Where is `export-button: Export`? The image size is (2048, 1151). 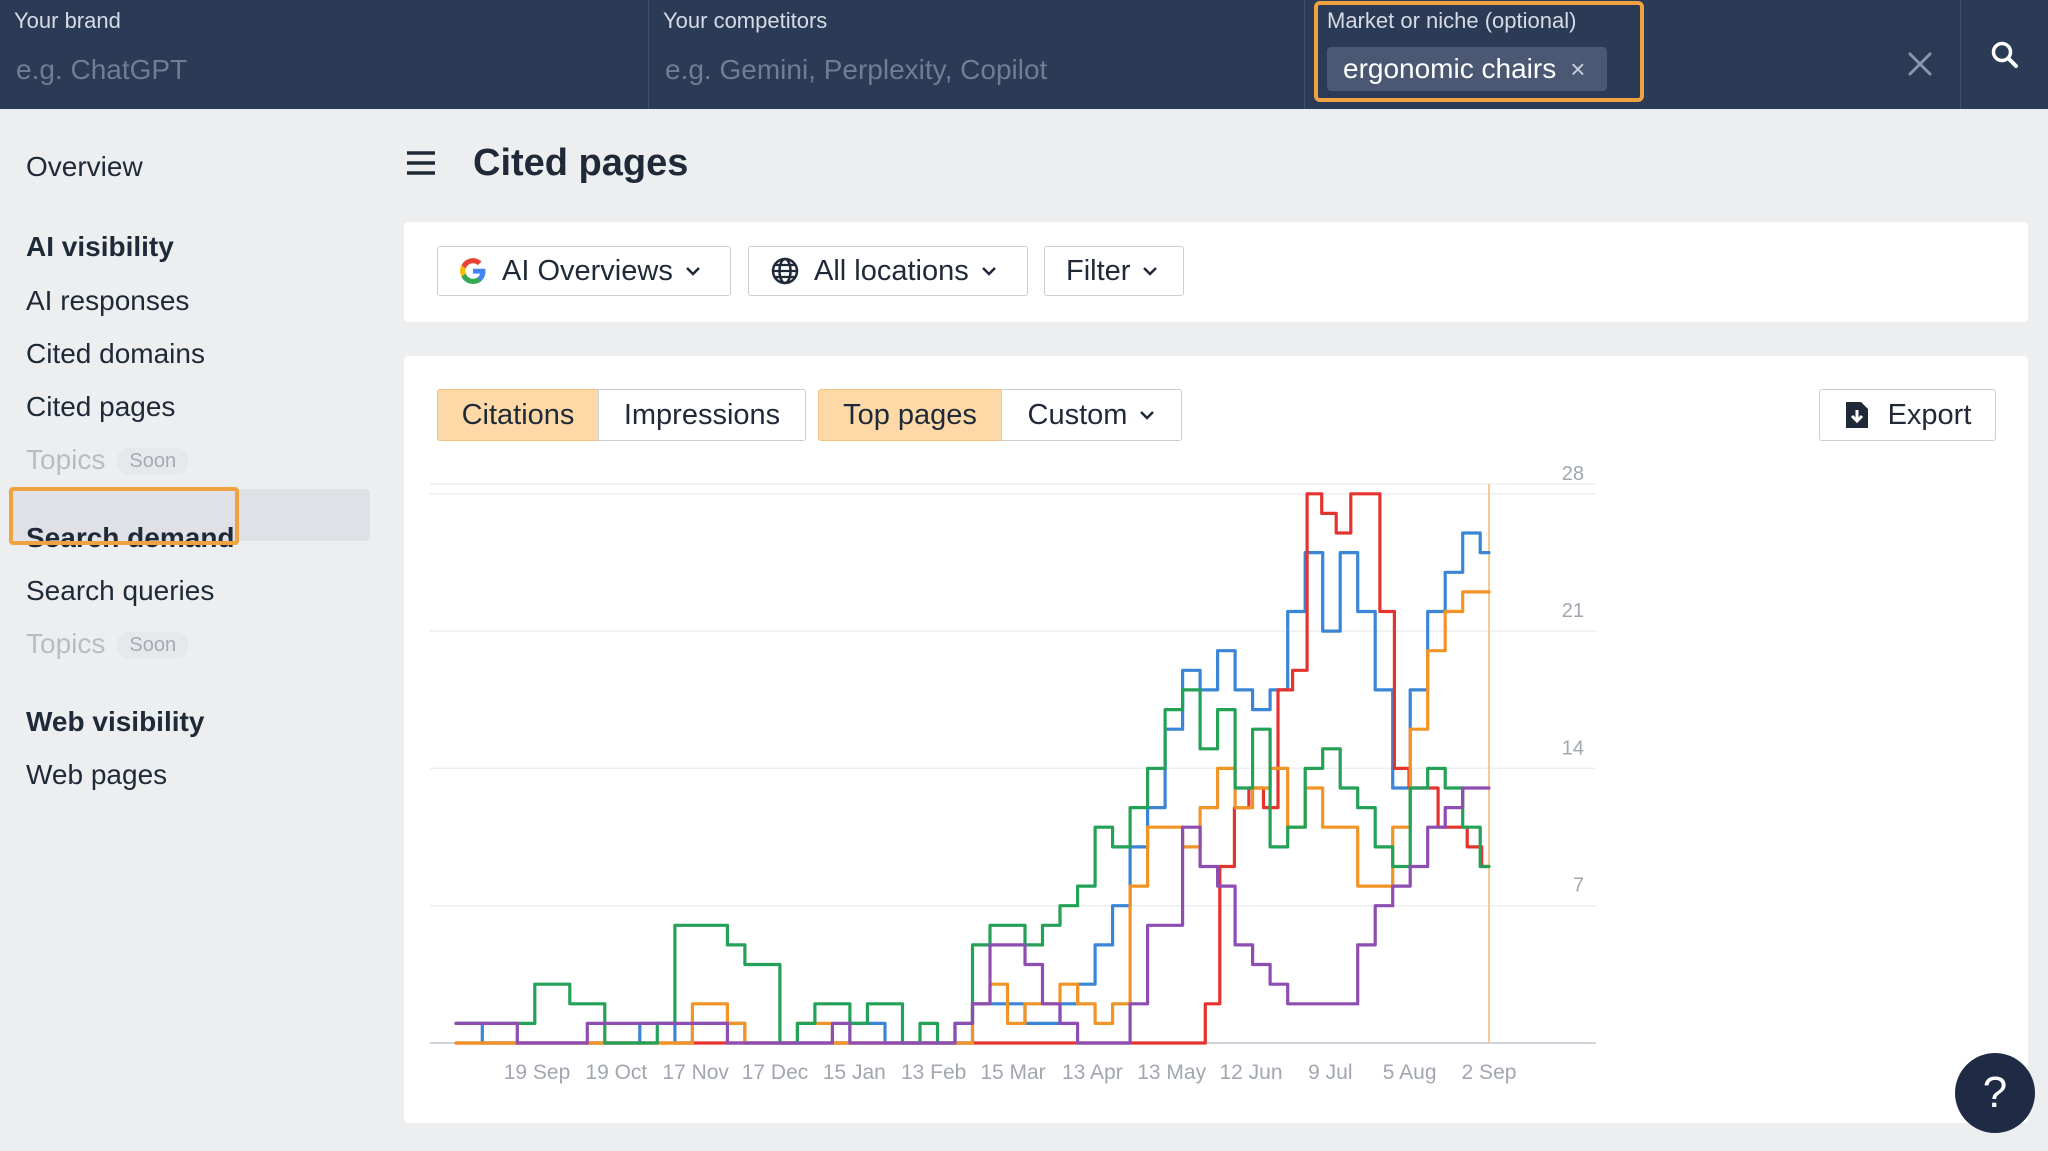
export-button: Export is located at coordinates (1907, 415).